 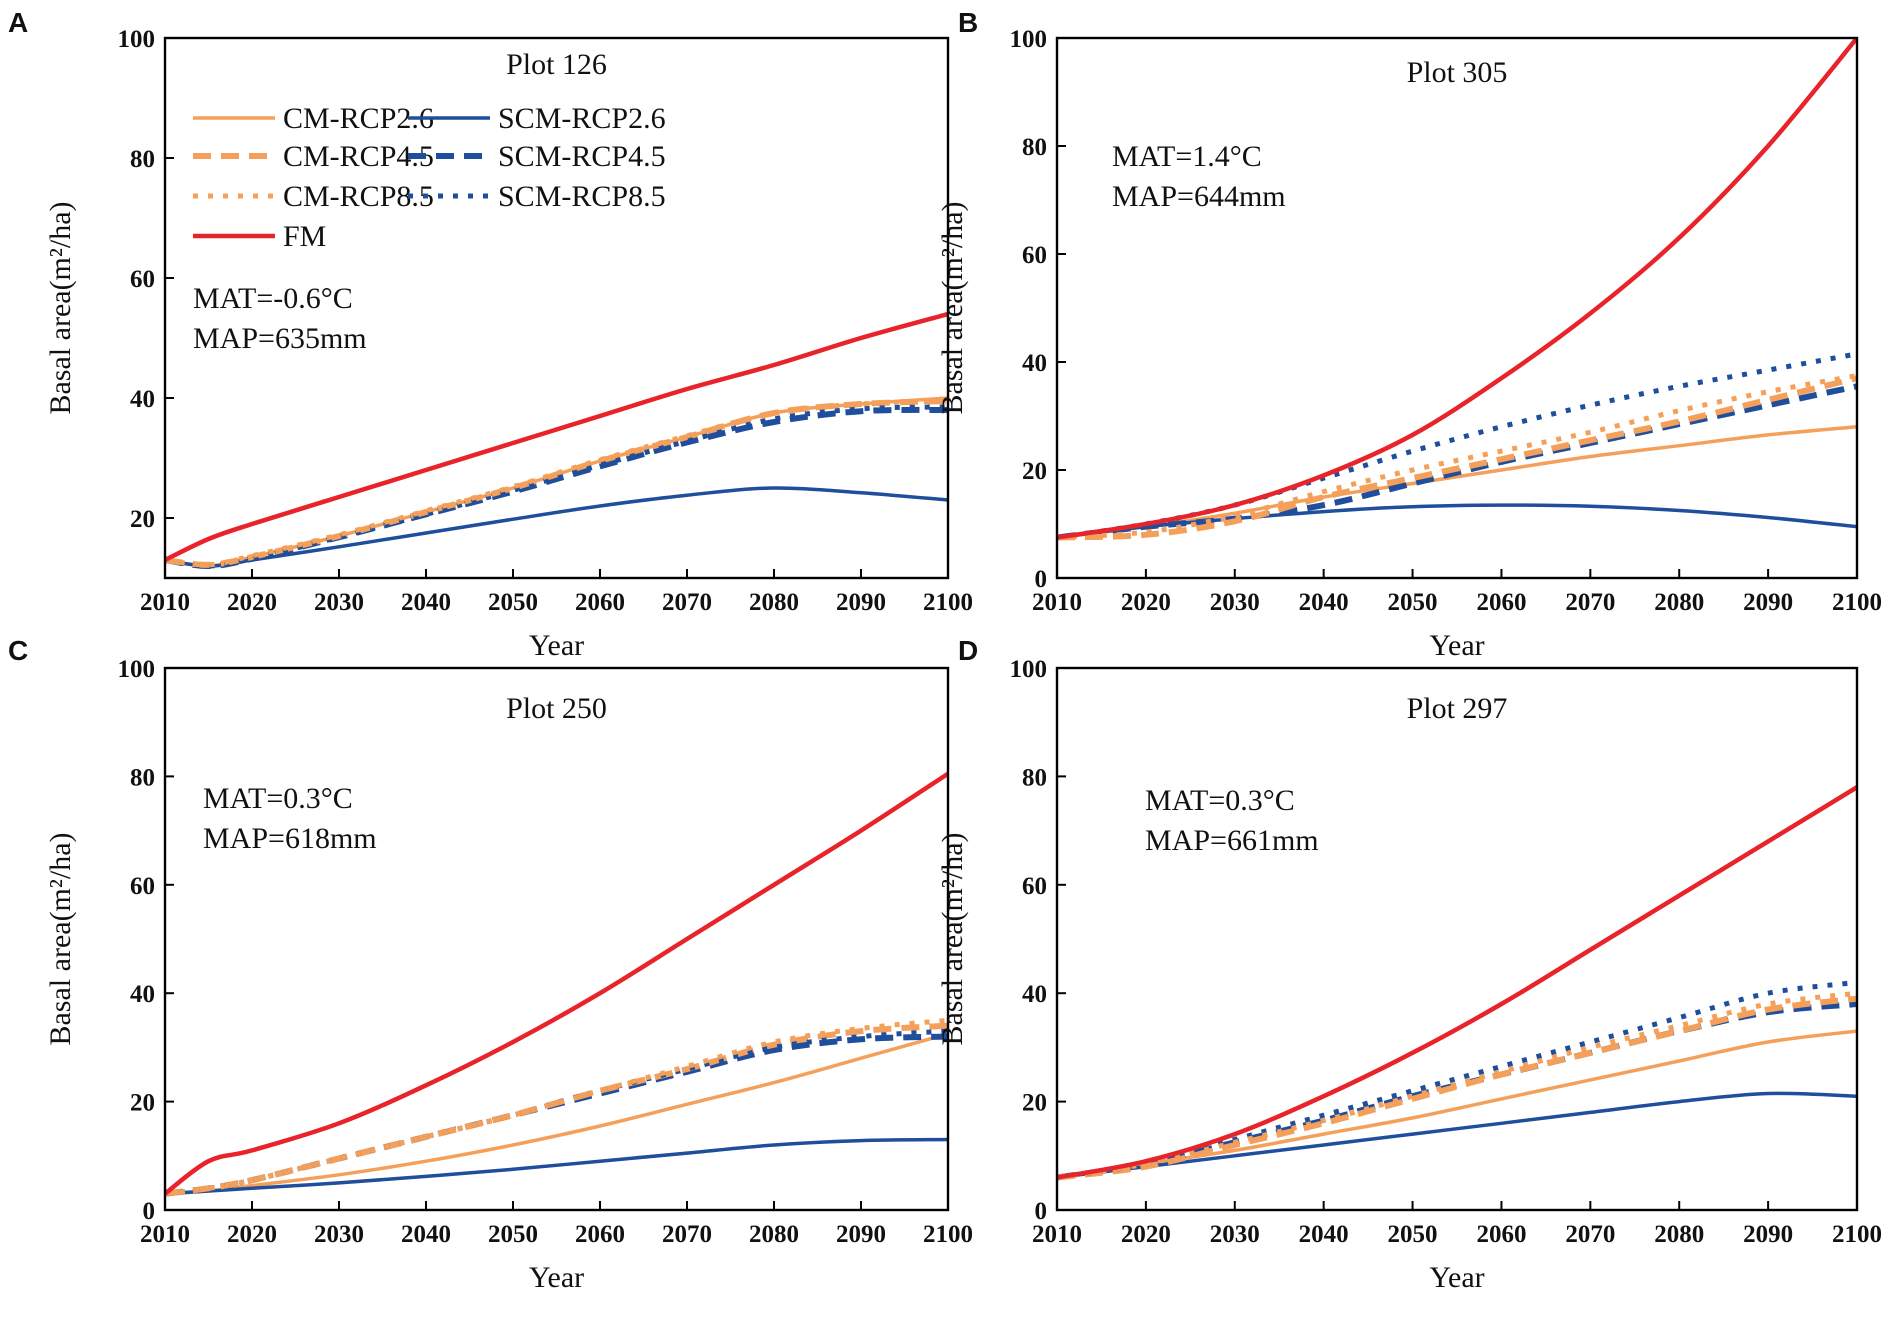 I want to click on panel-title: Plot 126, so click(x=556, y=64).